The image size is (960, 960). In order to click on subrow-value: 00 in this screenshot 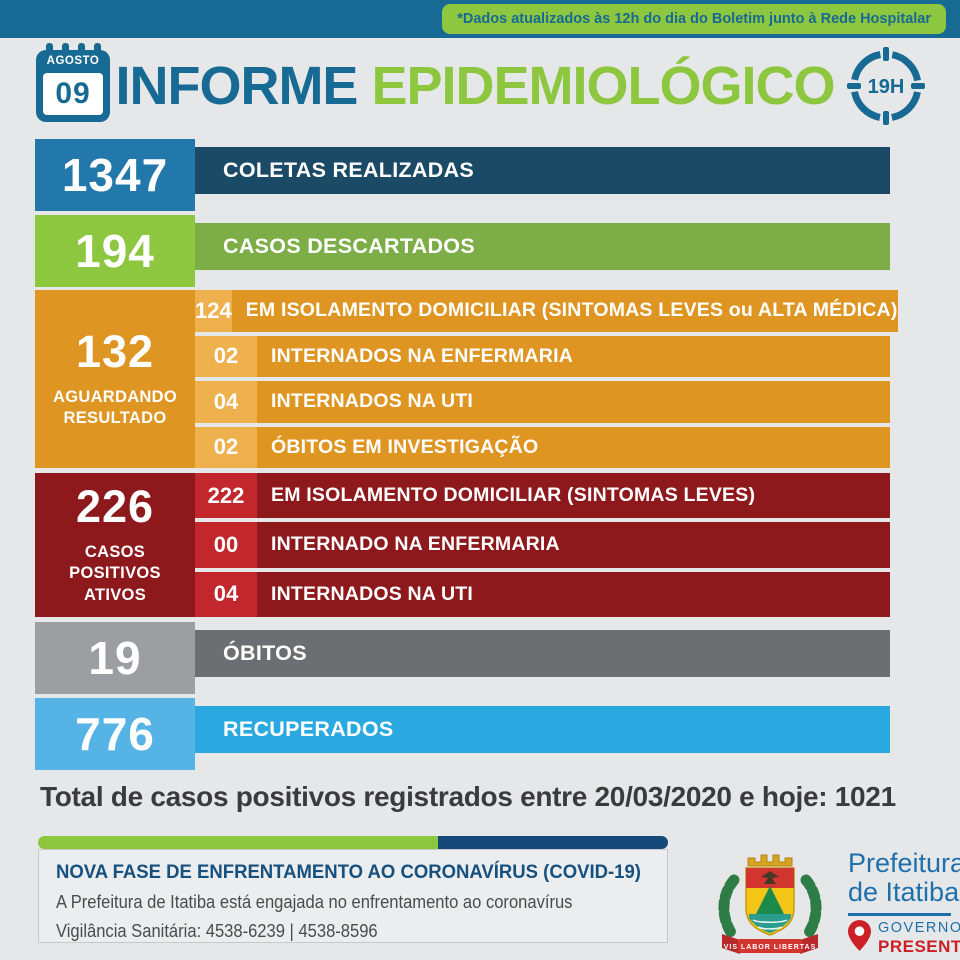, I will do `click(226, 545)`.